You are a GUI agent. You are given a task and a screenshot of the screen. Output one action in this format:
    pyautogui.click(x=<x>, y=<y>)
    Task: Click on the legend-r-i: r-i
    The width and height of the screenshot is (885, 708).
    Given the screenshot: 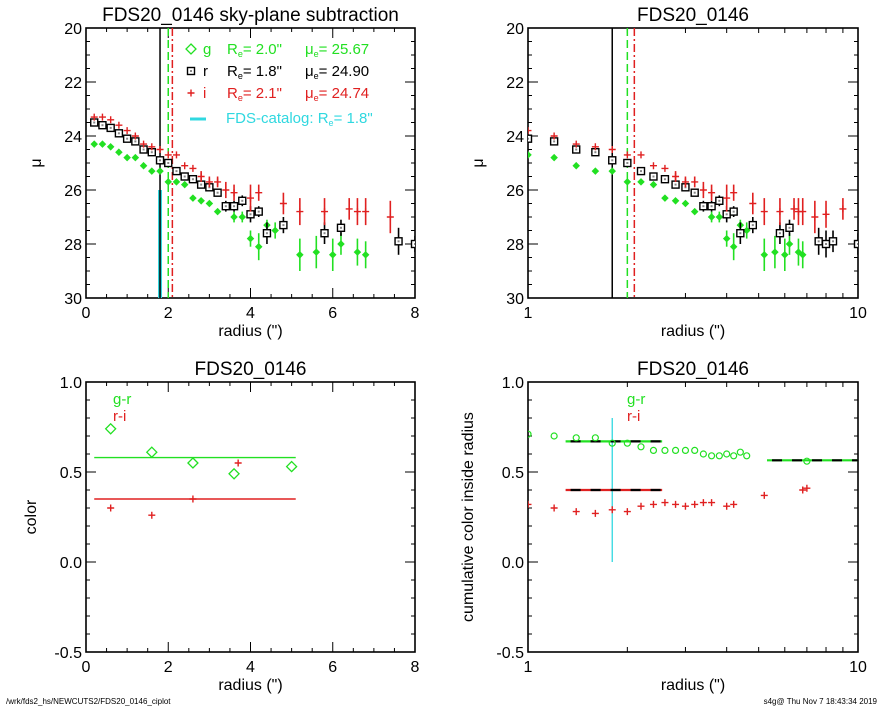 What is the action you would take?
    pyautogui.click(x=633, y=416)
    